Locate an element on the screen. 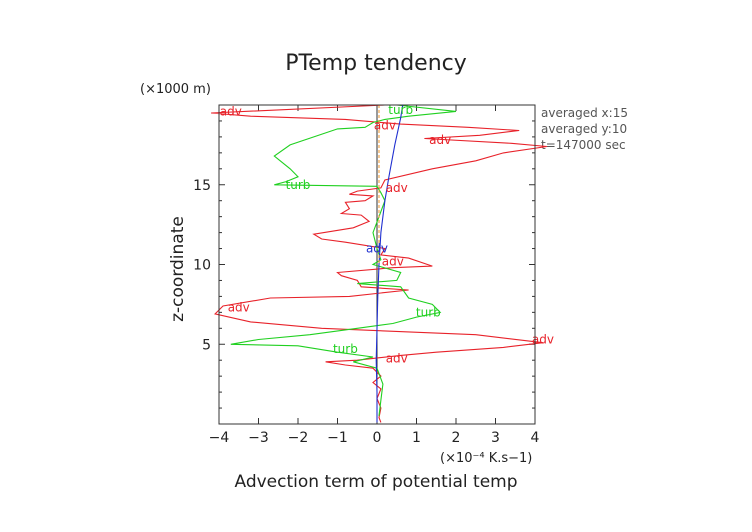 Image resolution: width=752 pixels, height=532 pixels. y-tick-label: 10 is located at coordinates (202, 266).